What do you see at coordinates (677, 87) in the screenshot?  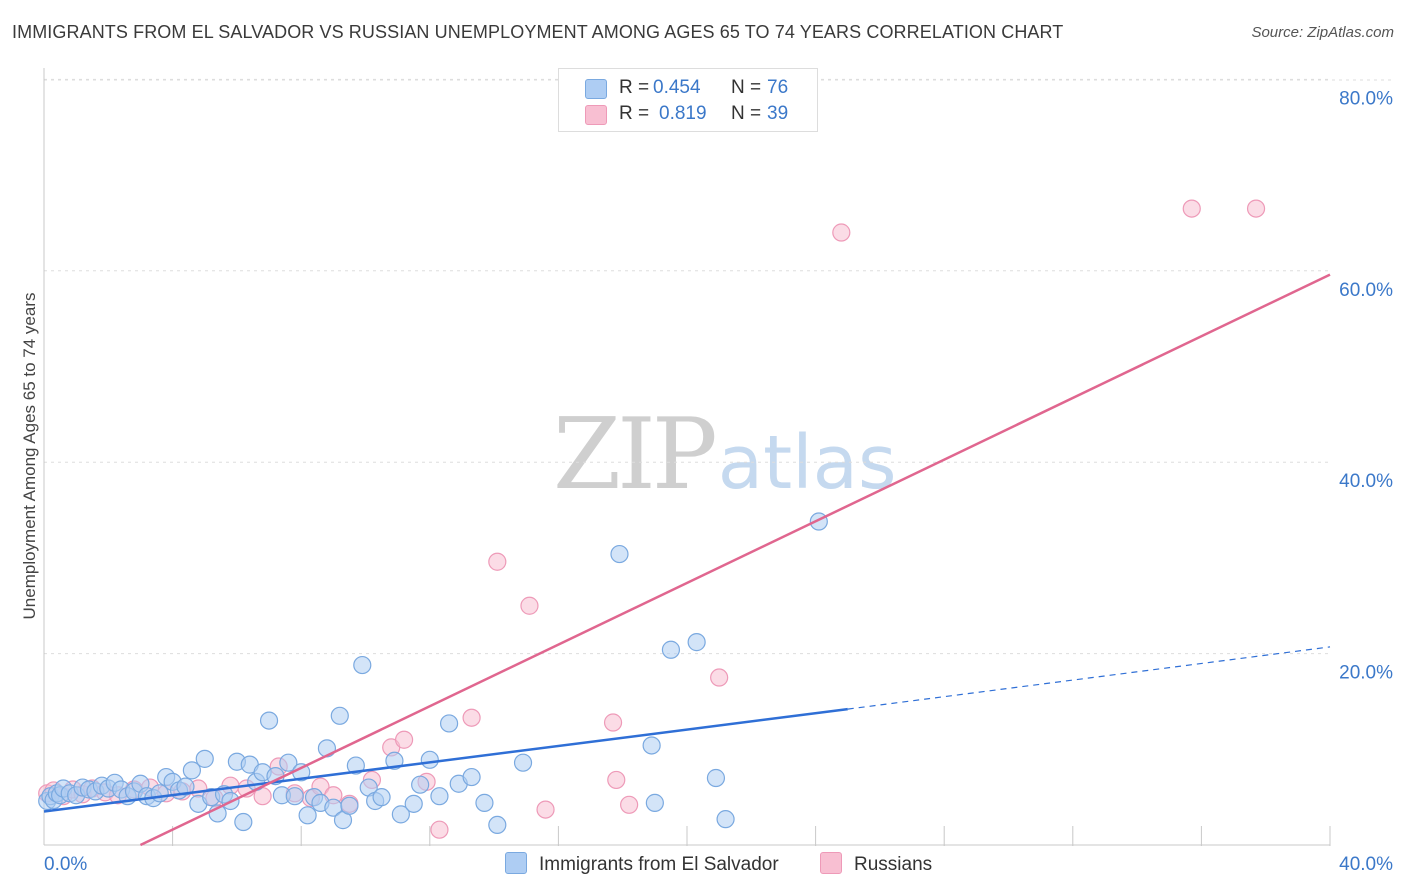 I see `r-value: 0.454` at bounding box center [677, 87].